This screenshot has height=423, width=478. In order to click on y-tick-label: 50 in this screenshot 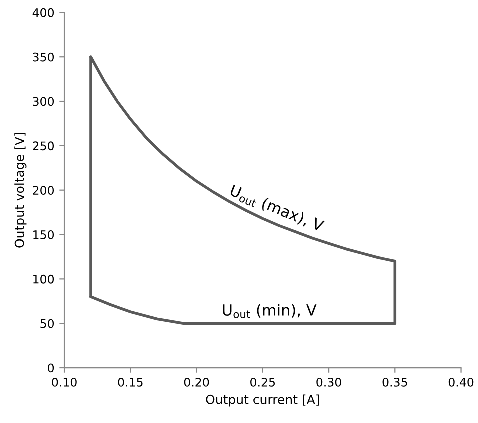, I will do `click(47, 323)`.